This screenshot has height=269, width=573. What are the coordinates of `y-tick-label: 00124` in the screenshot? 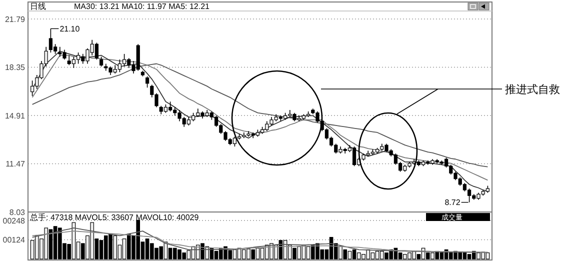 It's located at (14, 240).